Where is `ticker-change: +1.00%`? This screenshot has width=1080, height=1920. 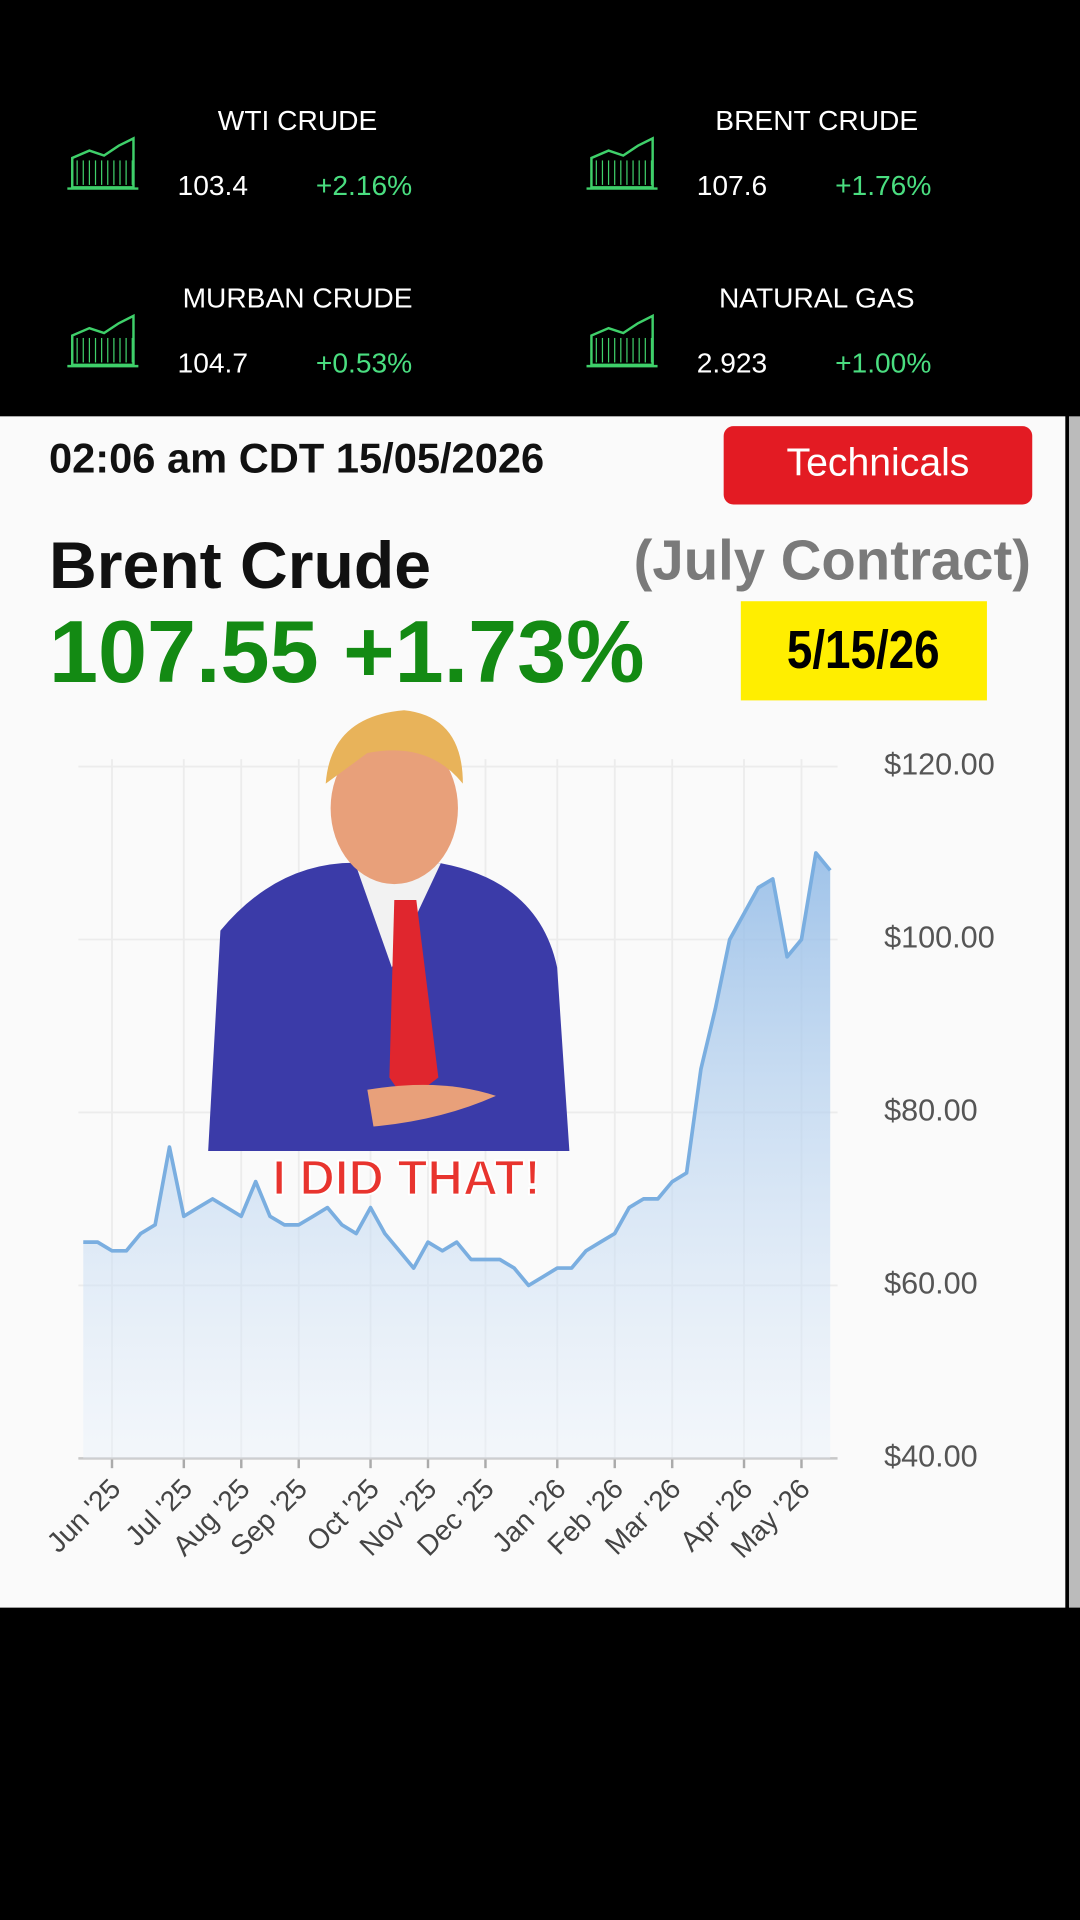 ticker-change: +1.00% is located at coordinates (883, 362).